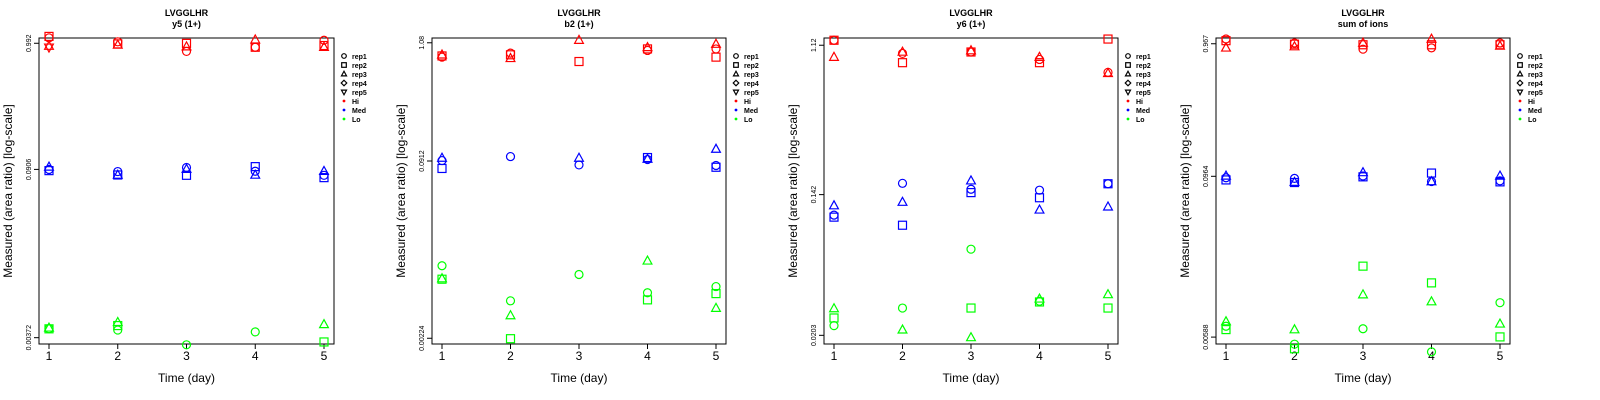  I want to click on chart-subtitle: y5 (1+), so click(186, 24).